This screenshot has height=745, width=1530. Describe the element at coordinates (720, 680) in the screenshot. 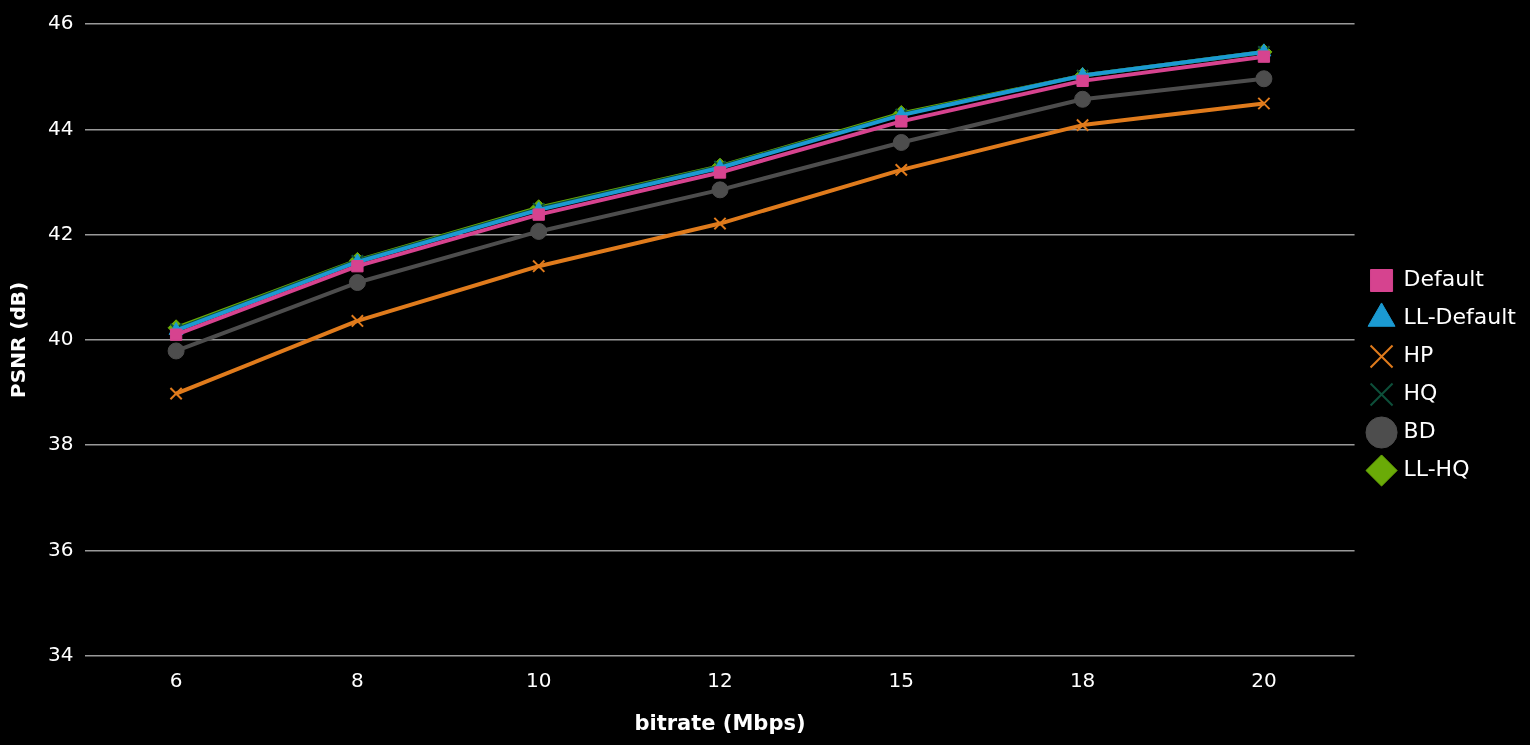

I see `x-tick-label: 12` at that location.